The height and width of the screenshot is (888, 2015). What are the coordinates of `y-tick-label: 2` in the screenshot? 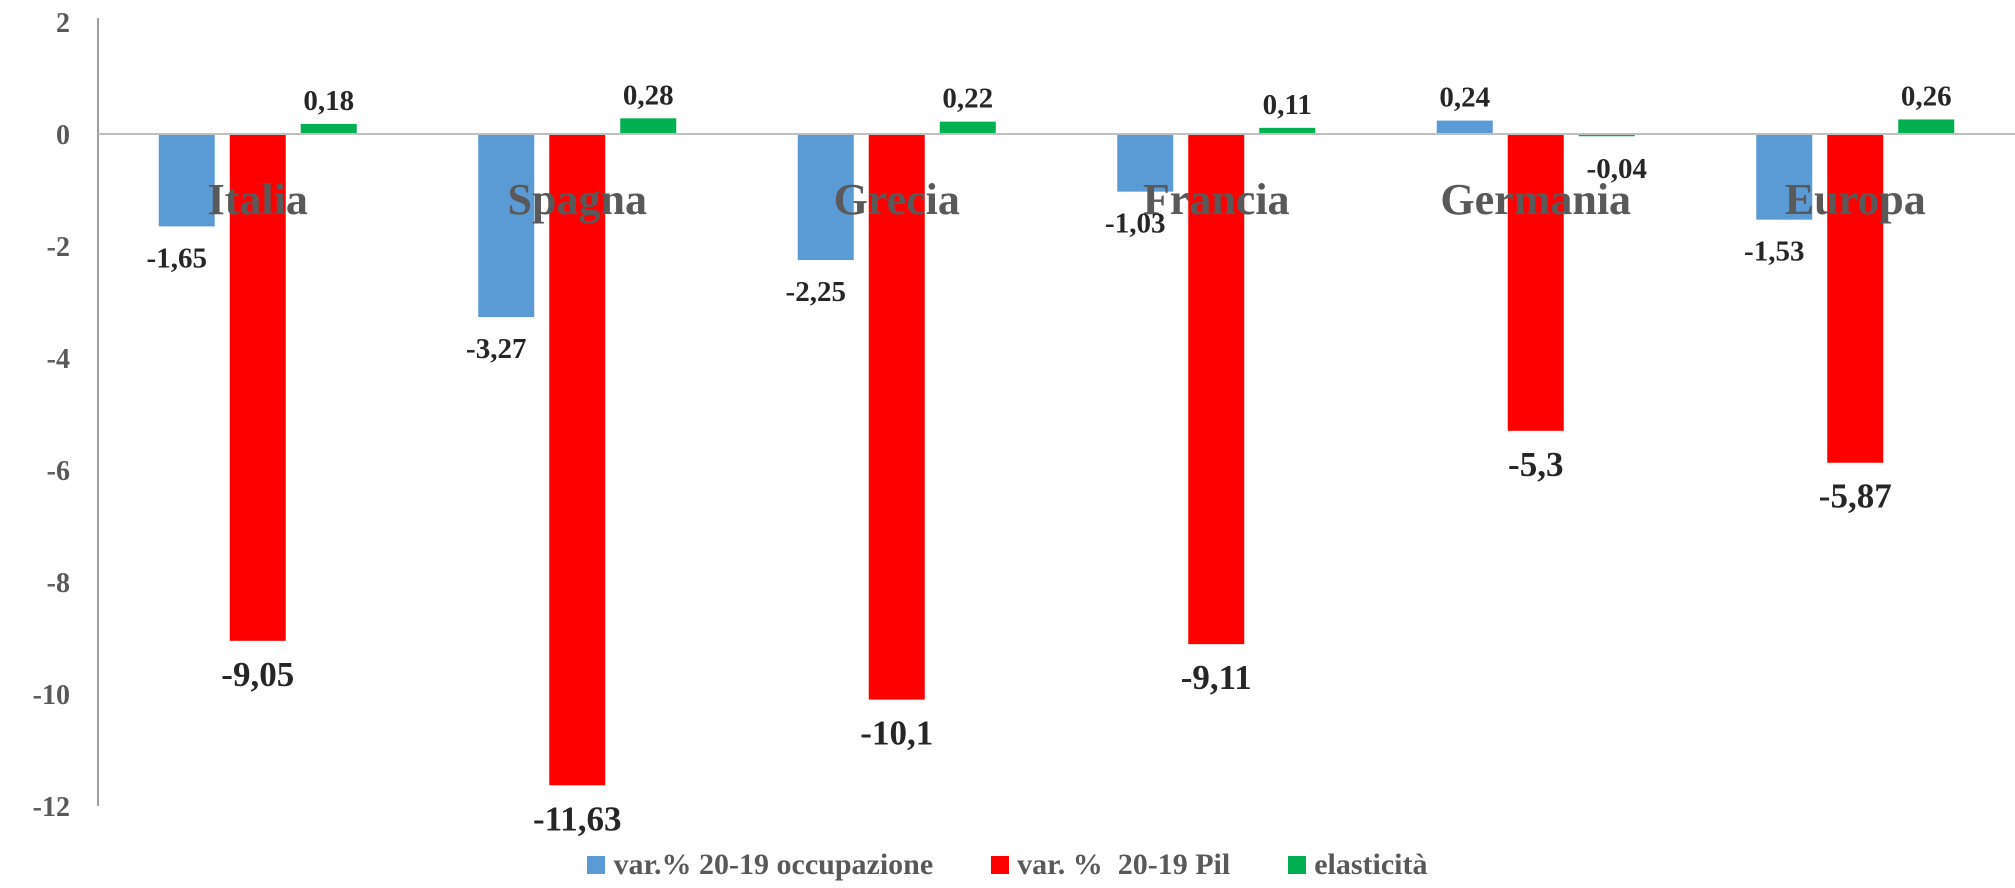 It's located at (63, 23).